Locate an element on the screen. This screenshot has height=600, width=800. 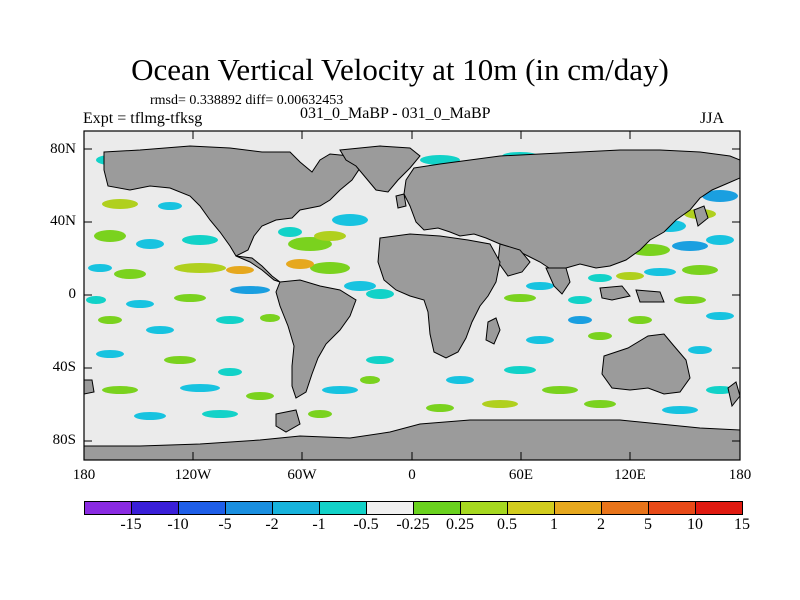
y-tick-40s: 40S is located at coordinates (64, 367).